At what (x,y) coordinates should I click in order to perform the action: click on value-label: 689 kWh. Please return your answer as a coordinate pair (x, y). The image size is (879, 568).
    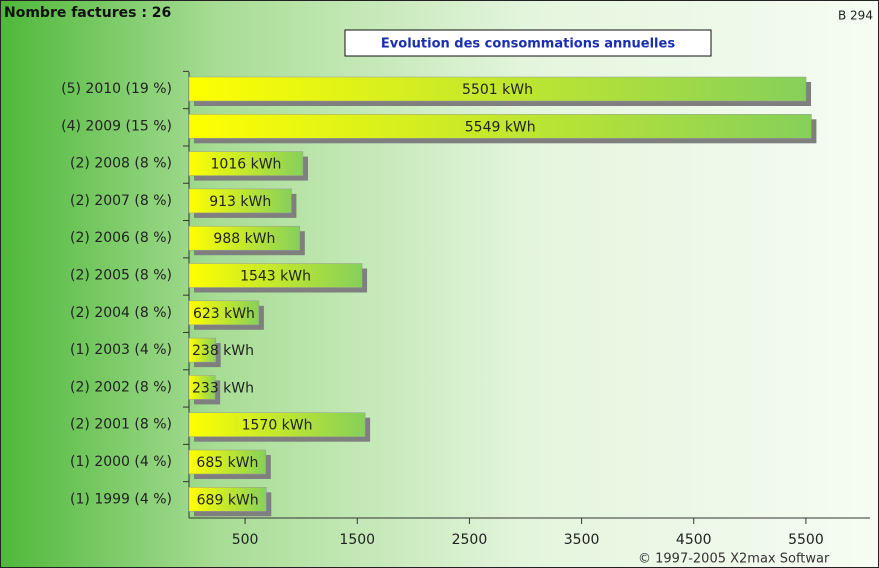
    Looking at the image, I should click on (228, 500).